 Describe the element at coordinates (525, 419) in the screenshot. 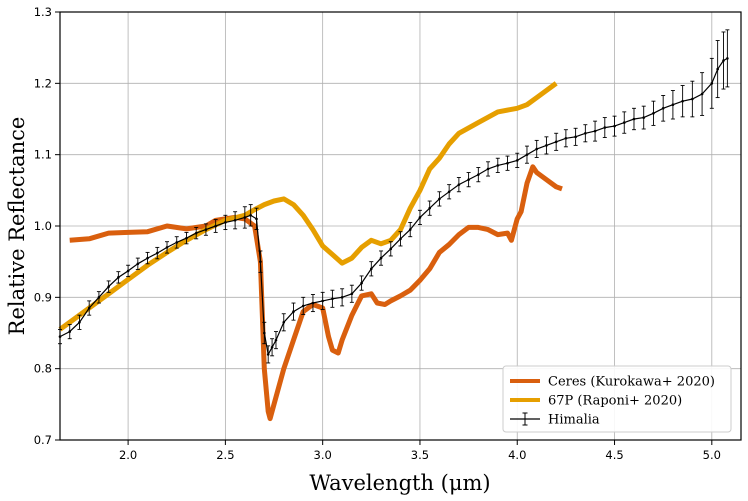

I see `legend-swatch-himalia` at that location.